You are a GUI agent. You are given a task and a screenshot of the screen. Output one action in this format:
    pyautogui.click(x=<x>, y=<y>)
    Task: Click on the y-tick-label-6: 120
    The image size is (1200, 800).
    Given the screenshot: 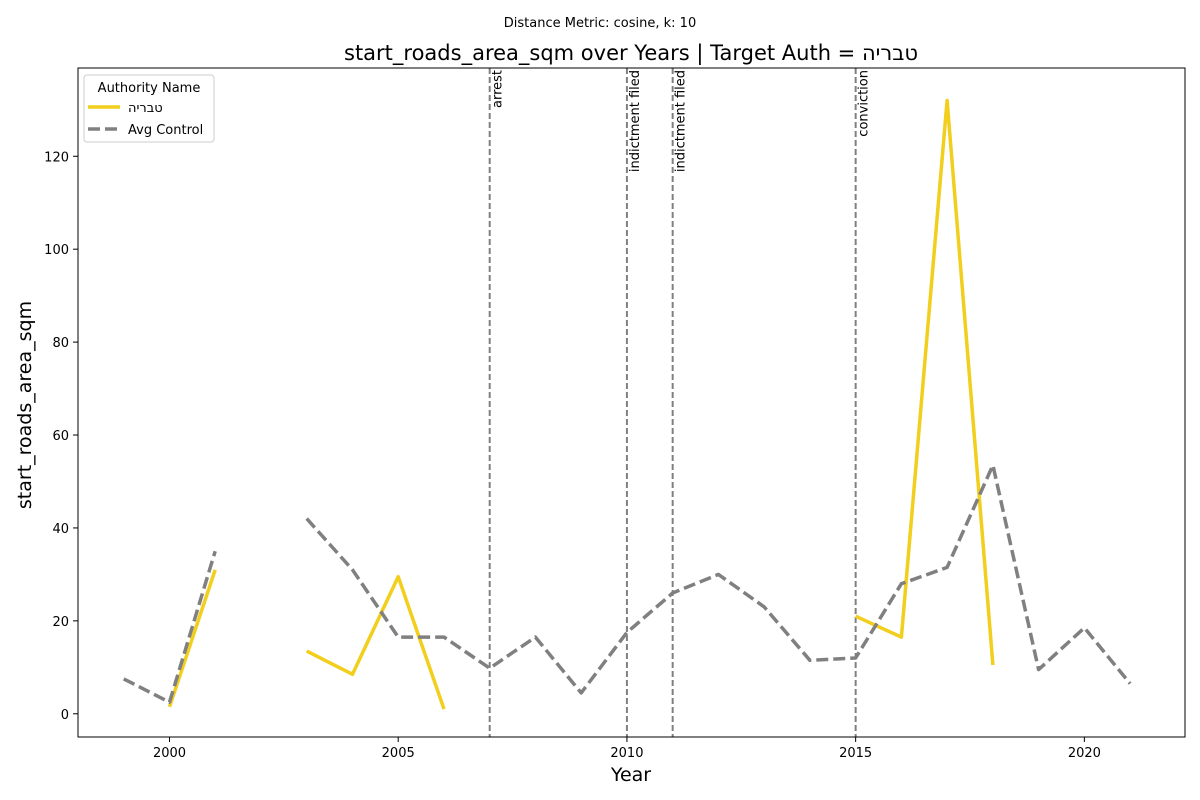 What is the action you would take?
    pyautogui.click(x=56, y=157)
    